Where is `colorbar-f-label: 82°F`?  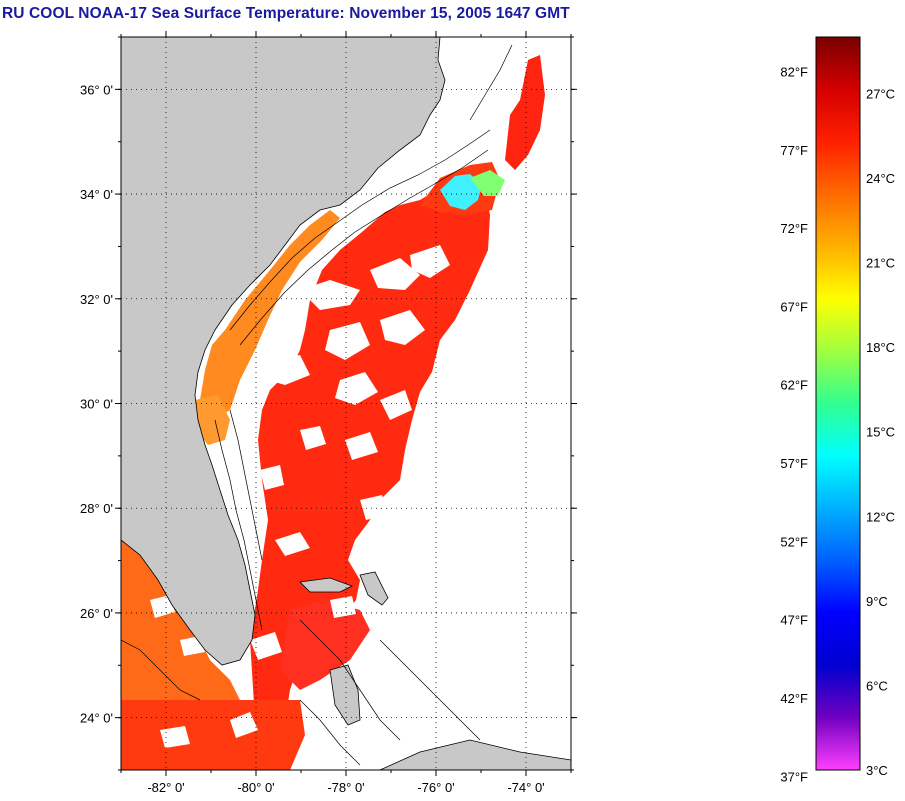 colorbar-f-label: 82°F is located at coordinates (794, 71).